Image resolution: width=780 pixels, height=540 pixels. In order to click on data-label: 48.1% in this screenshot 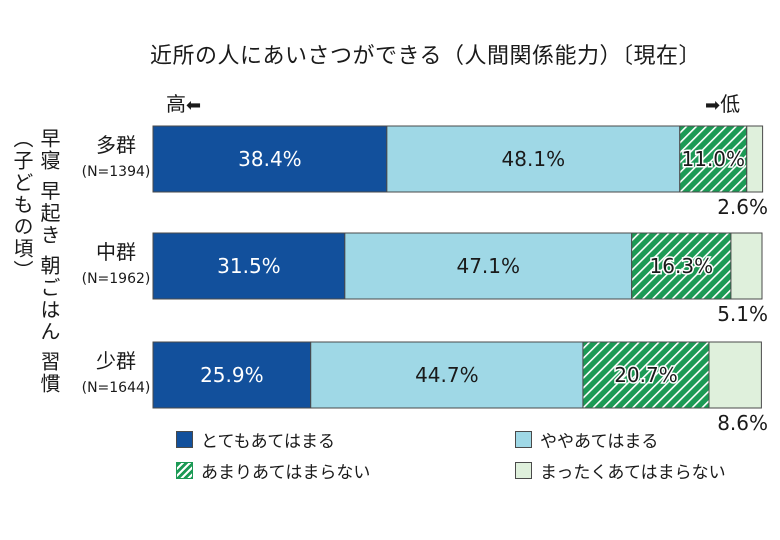, I will do `click(534, 159)`.